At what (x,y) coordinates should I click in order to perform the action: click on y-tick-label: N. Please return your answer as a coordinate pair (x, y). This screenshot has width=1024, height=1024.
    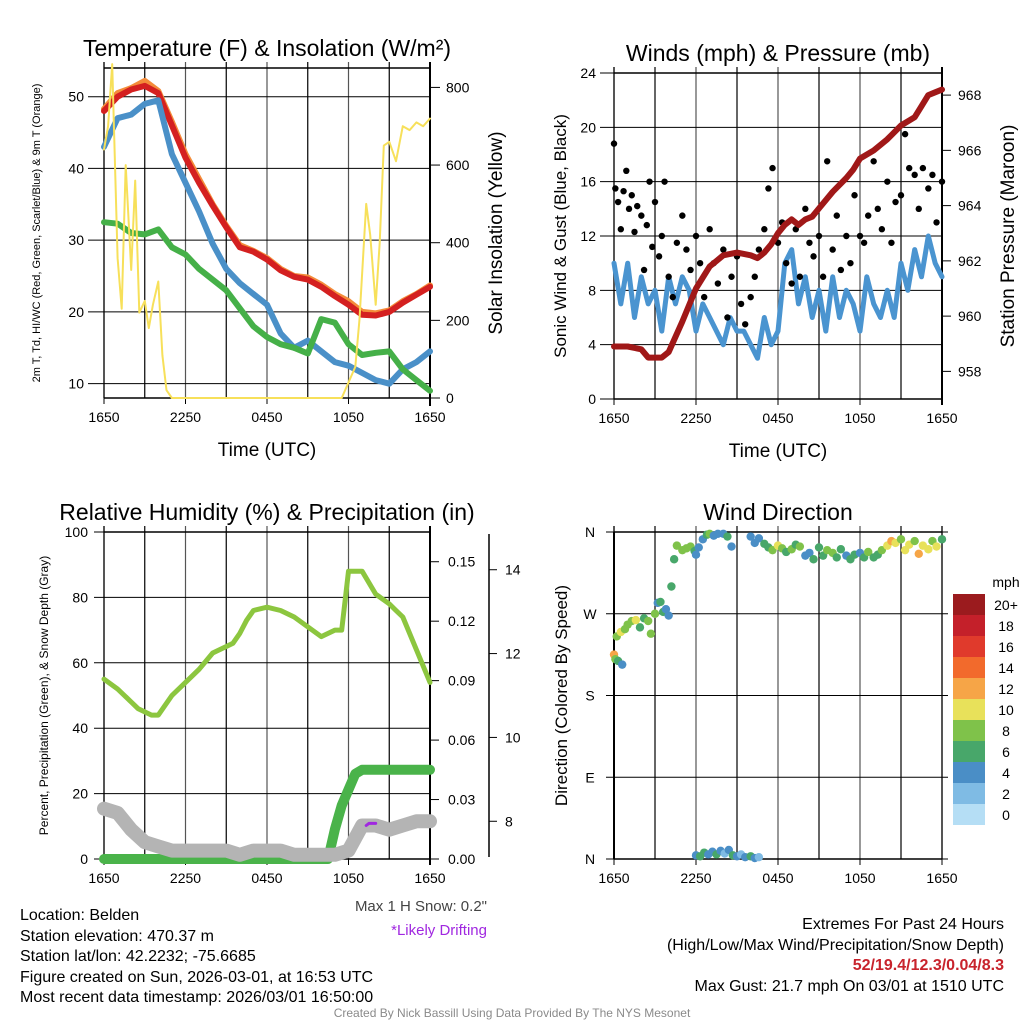
    Looking at the image, I should click on (590, 859).